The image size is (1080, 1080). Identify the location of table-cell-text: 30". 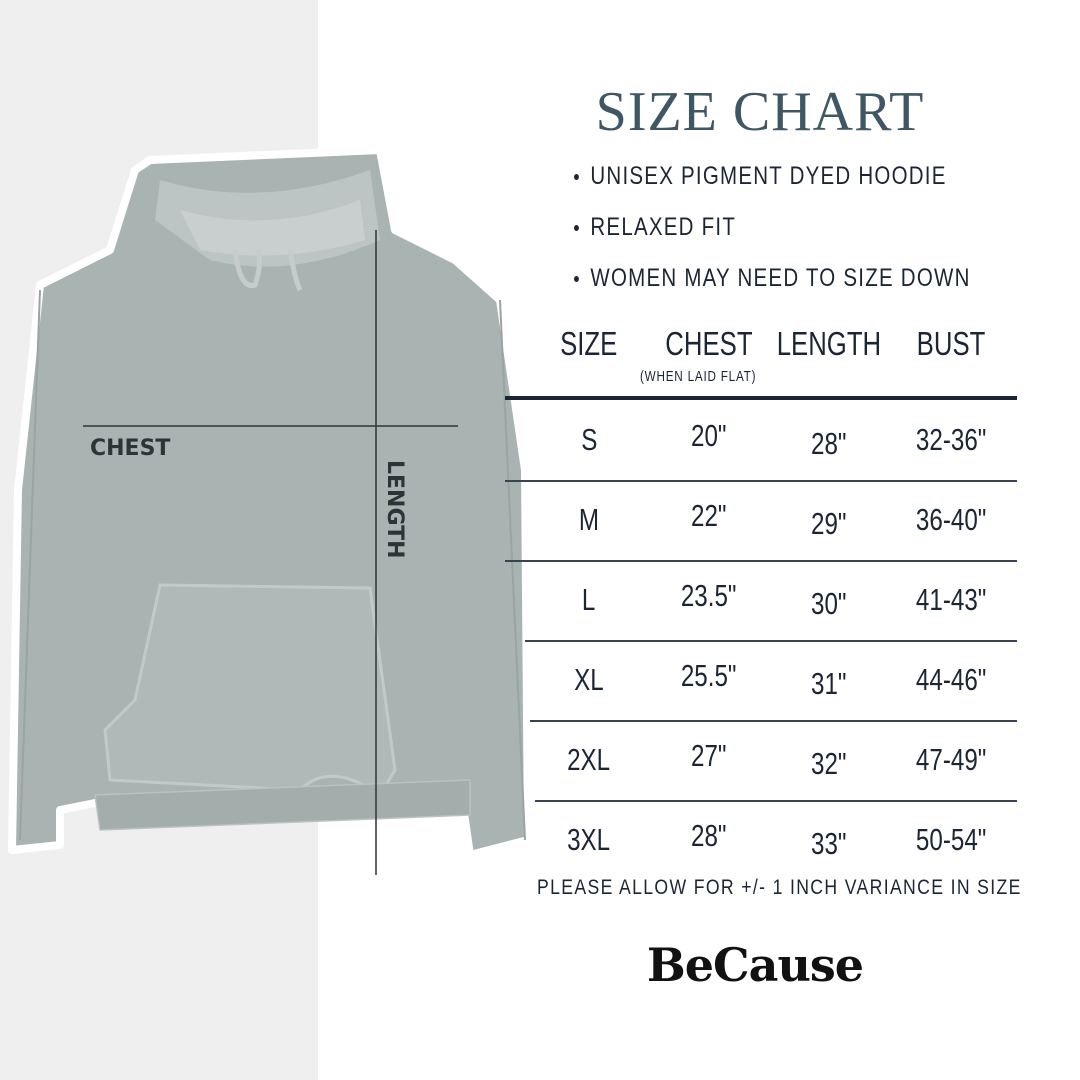
(829, 603).